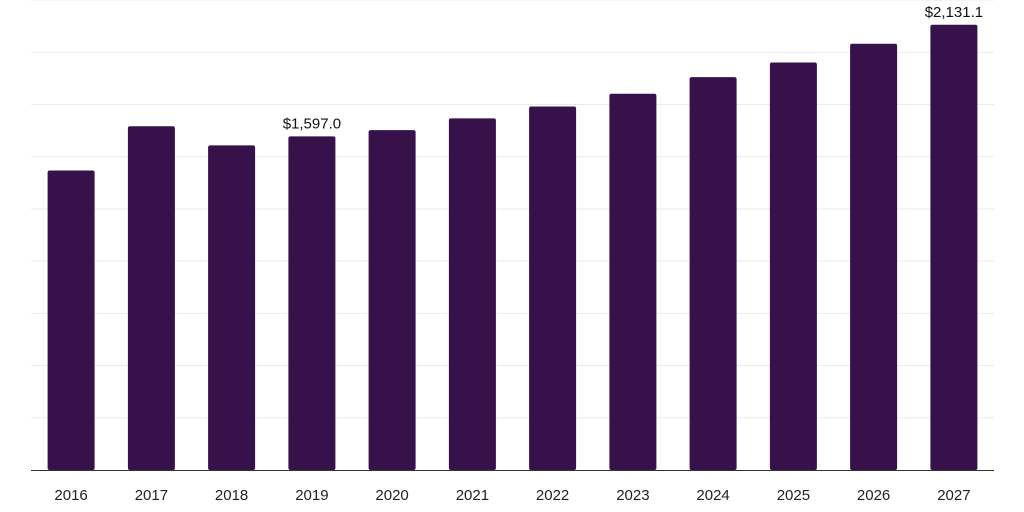 This screenshot has height=512, width=1024. I want to click on bar-2024, so click(713, 273).